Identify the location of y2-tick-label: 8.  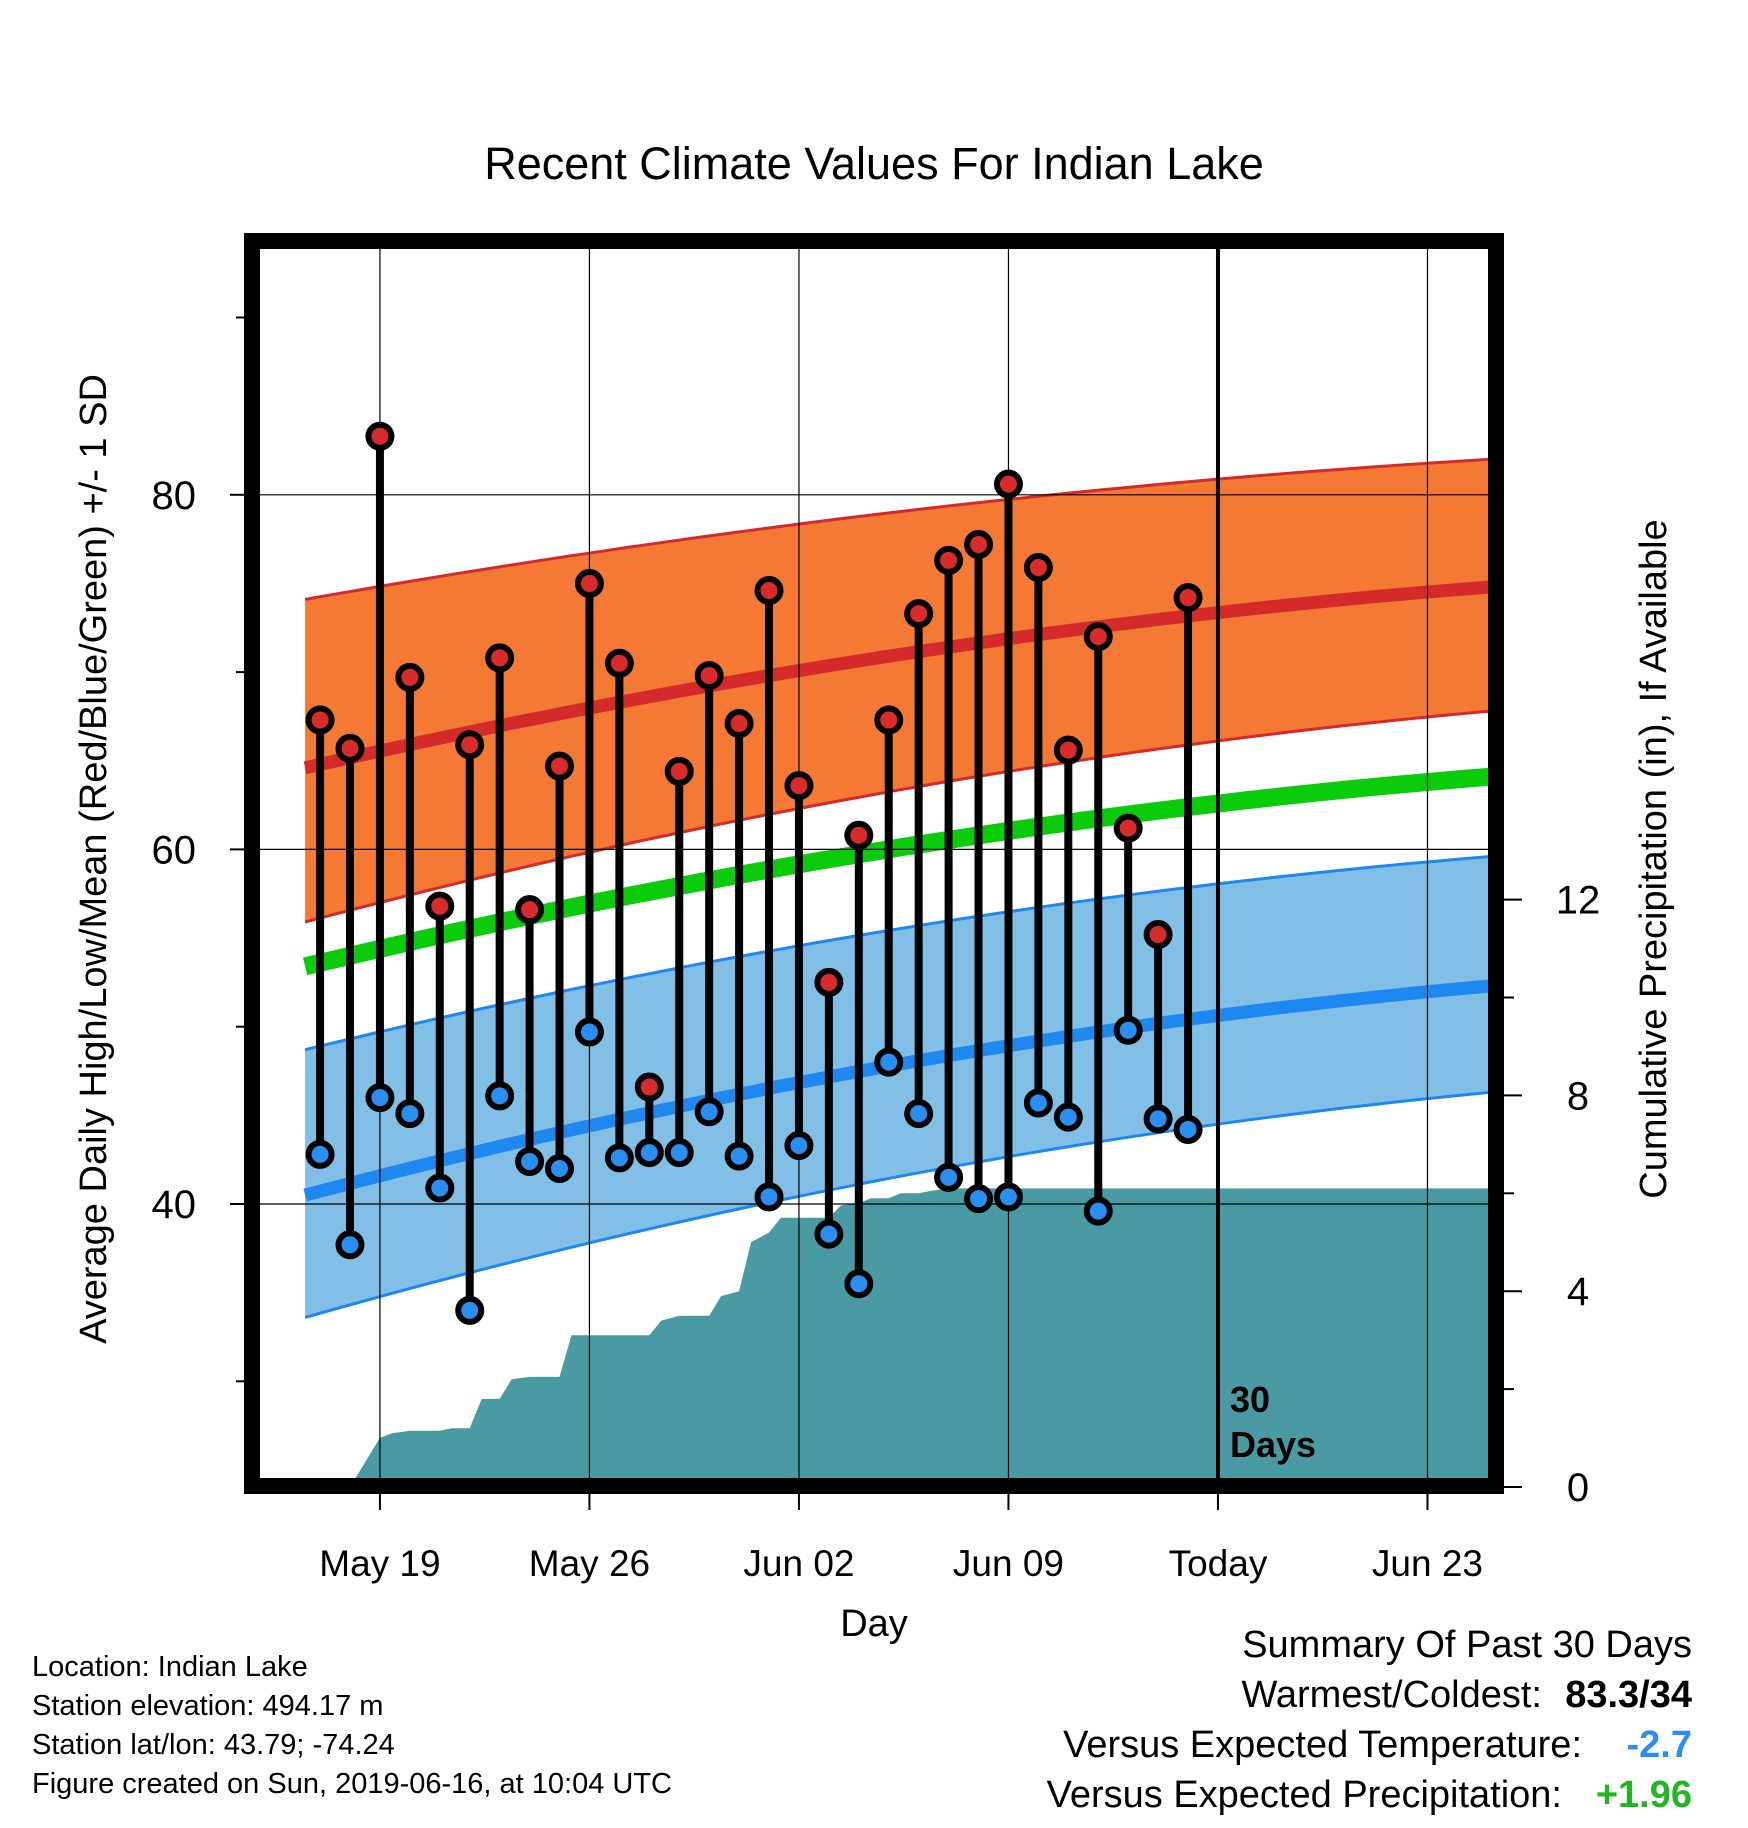
(1578, 1096).